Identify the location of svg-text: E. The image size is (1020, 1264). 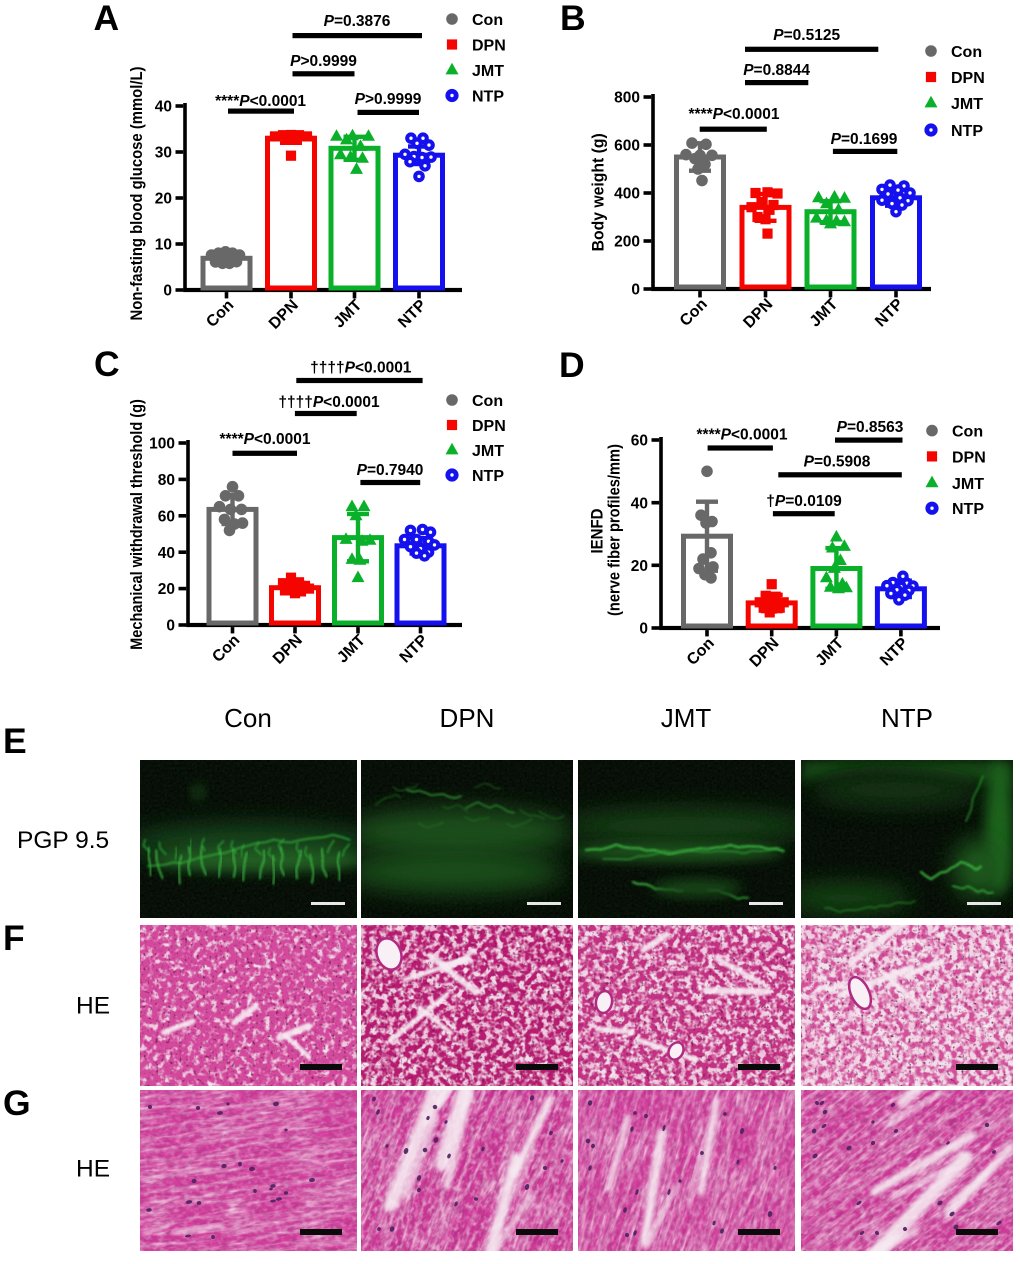
(15, 741).